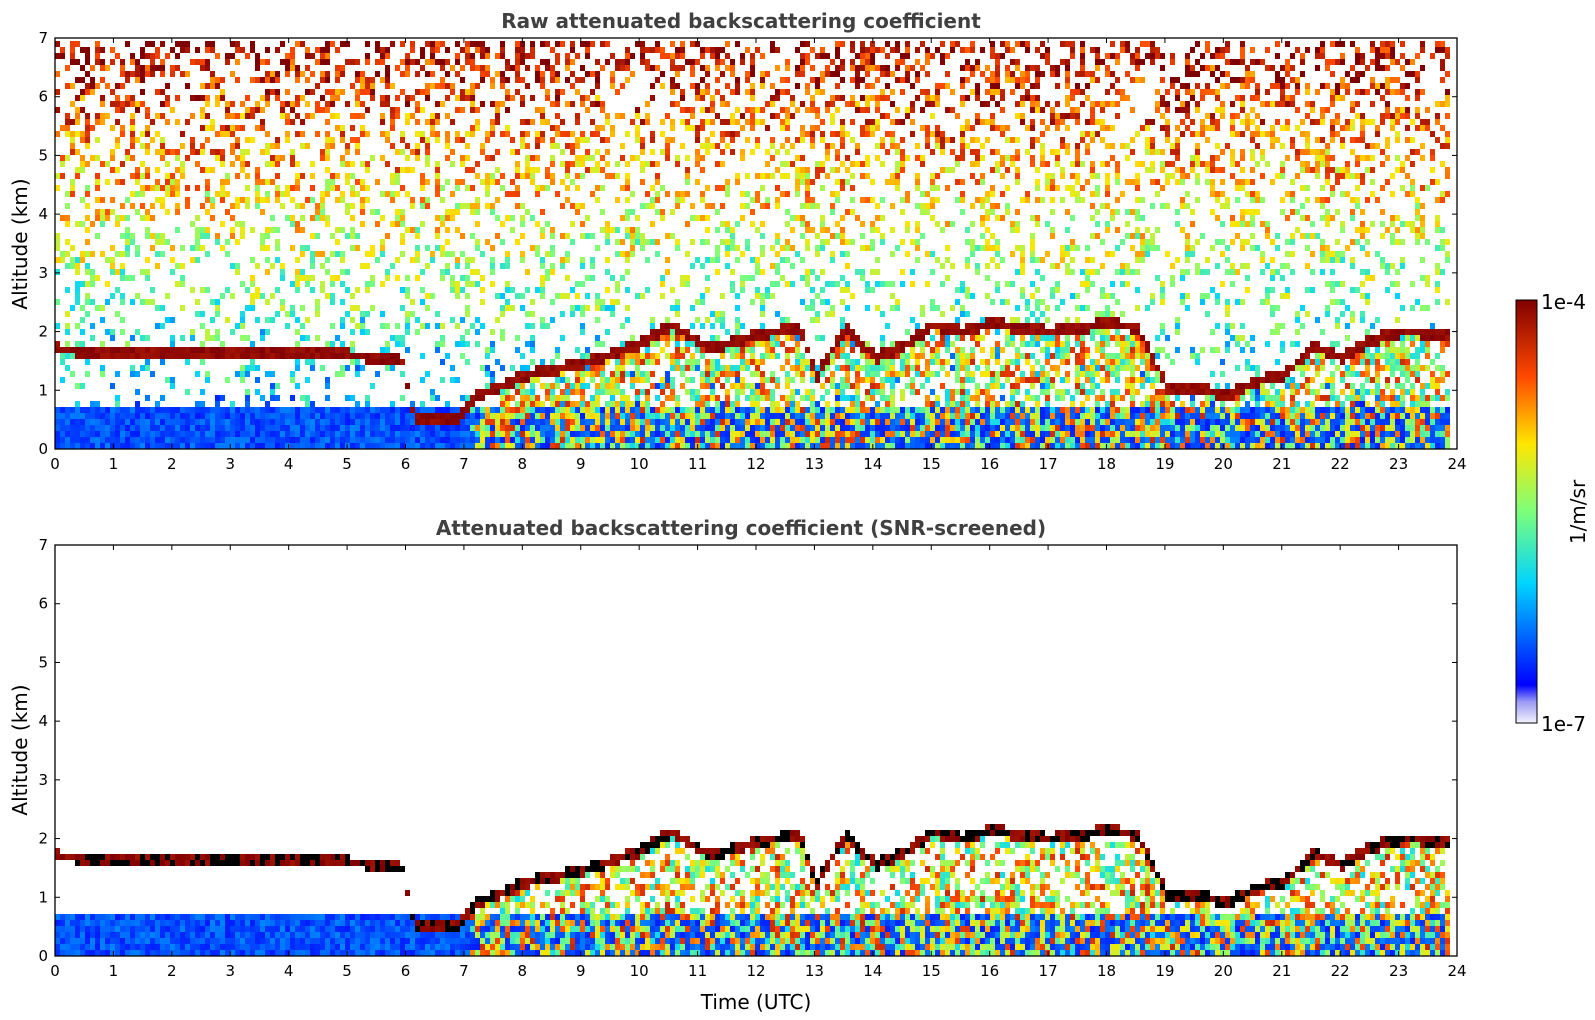 The width and height of the screenshot is (1595, 1020). I want to click on heat-cell-0-2023, so click(427, 158).